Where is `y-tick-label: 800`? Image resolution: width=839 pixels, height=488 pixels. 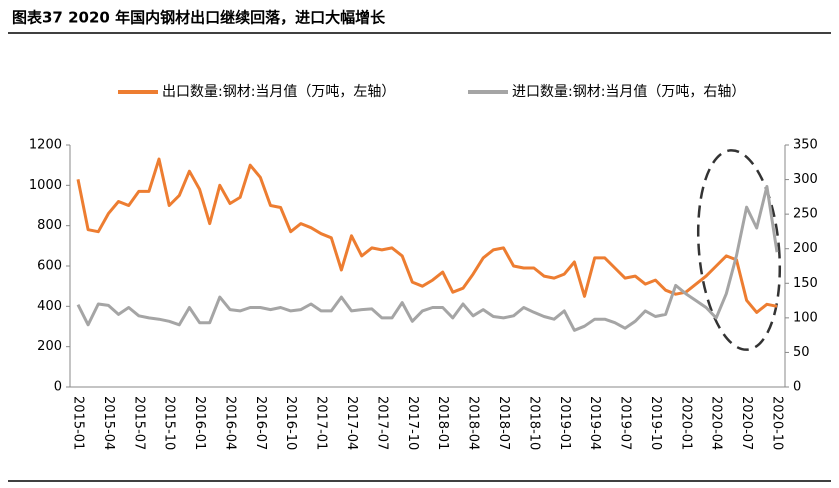
y-tick-label: 800 is located at coordinates (49, 225).